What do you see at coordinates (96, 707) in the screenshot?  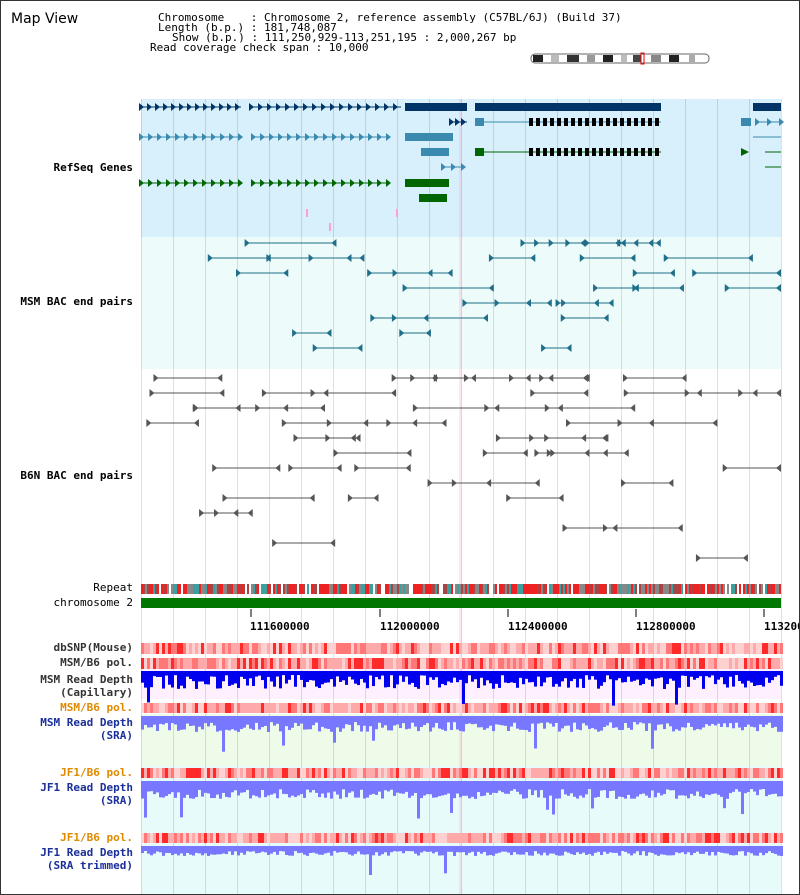 I see `msm-b6-pol2-label: MSM/B6 pol.` at bounding box center [96, 707].